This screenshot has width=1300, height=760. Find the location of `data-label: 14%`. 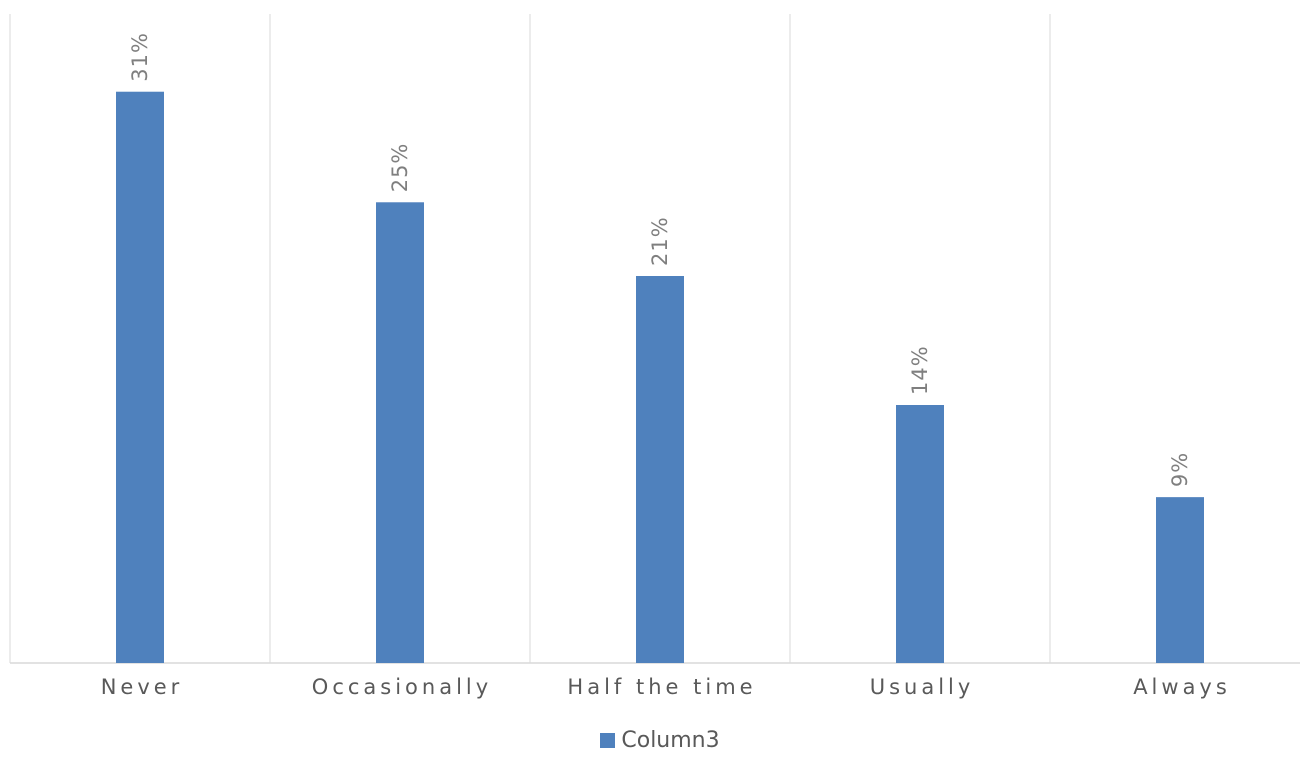

data-label: 14% is located at coordinates (920, 370).